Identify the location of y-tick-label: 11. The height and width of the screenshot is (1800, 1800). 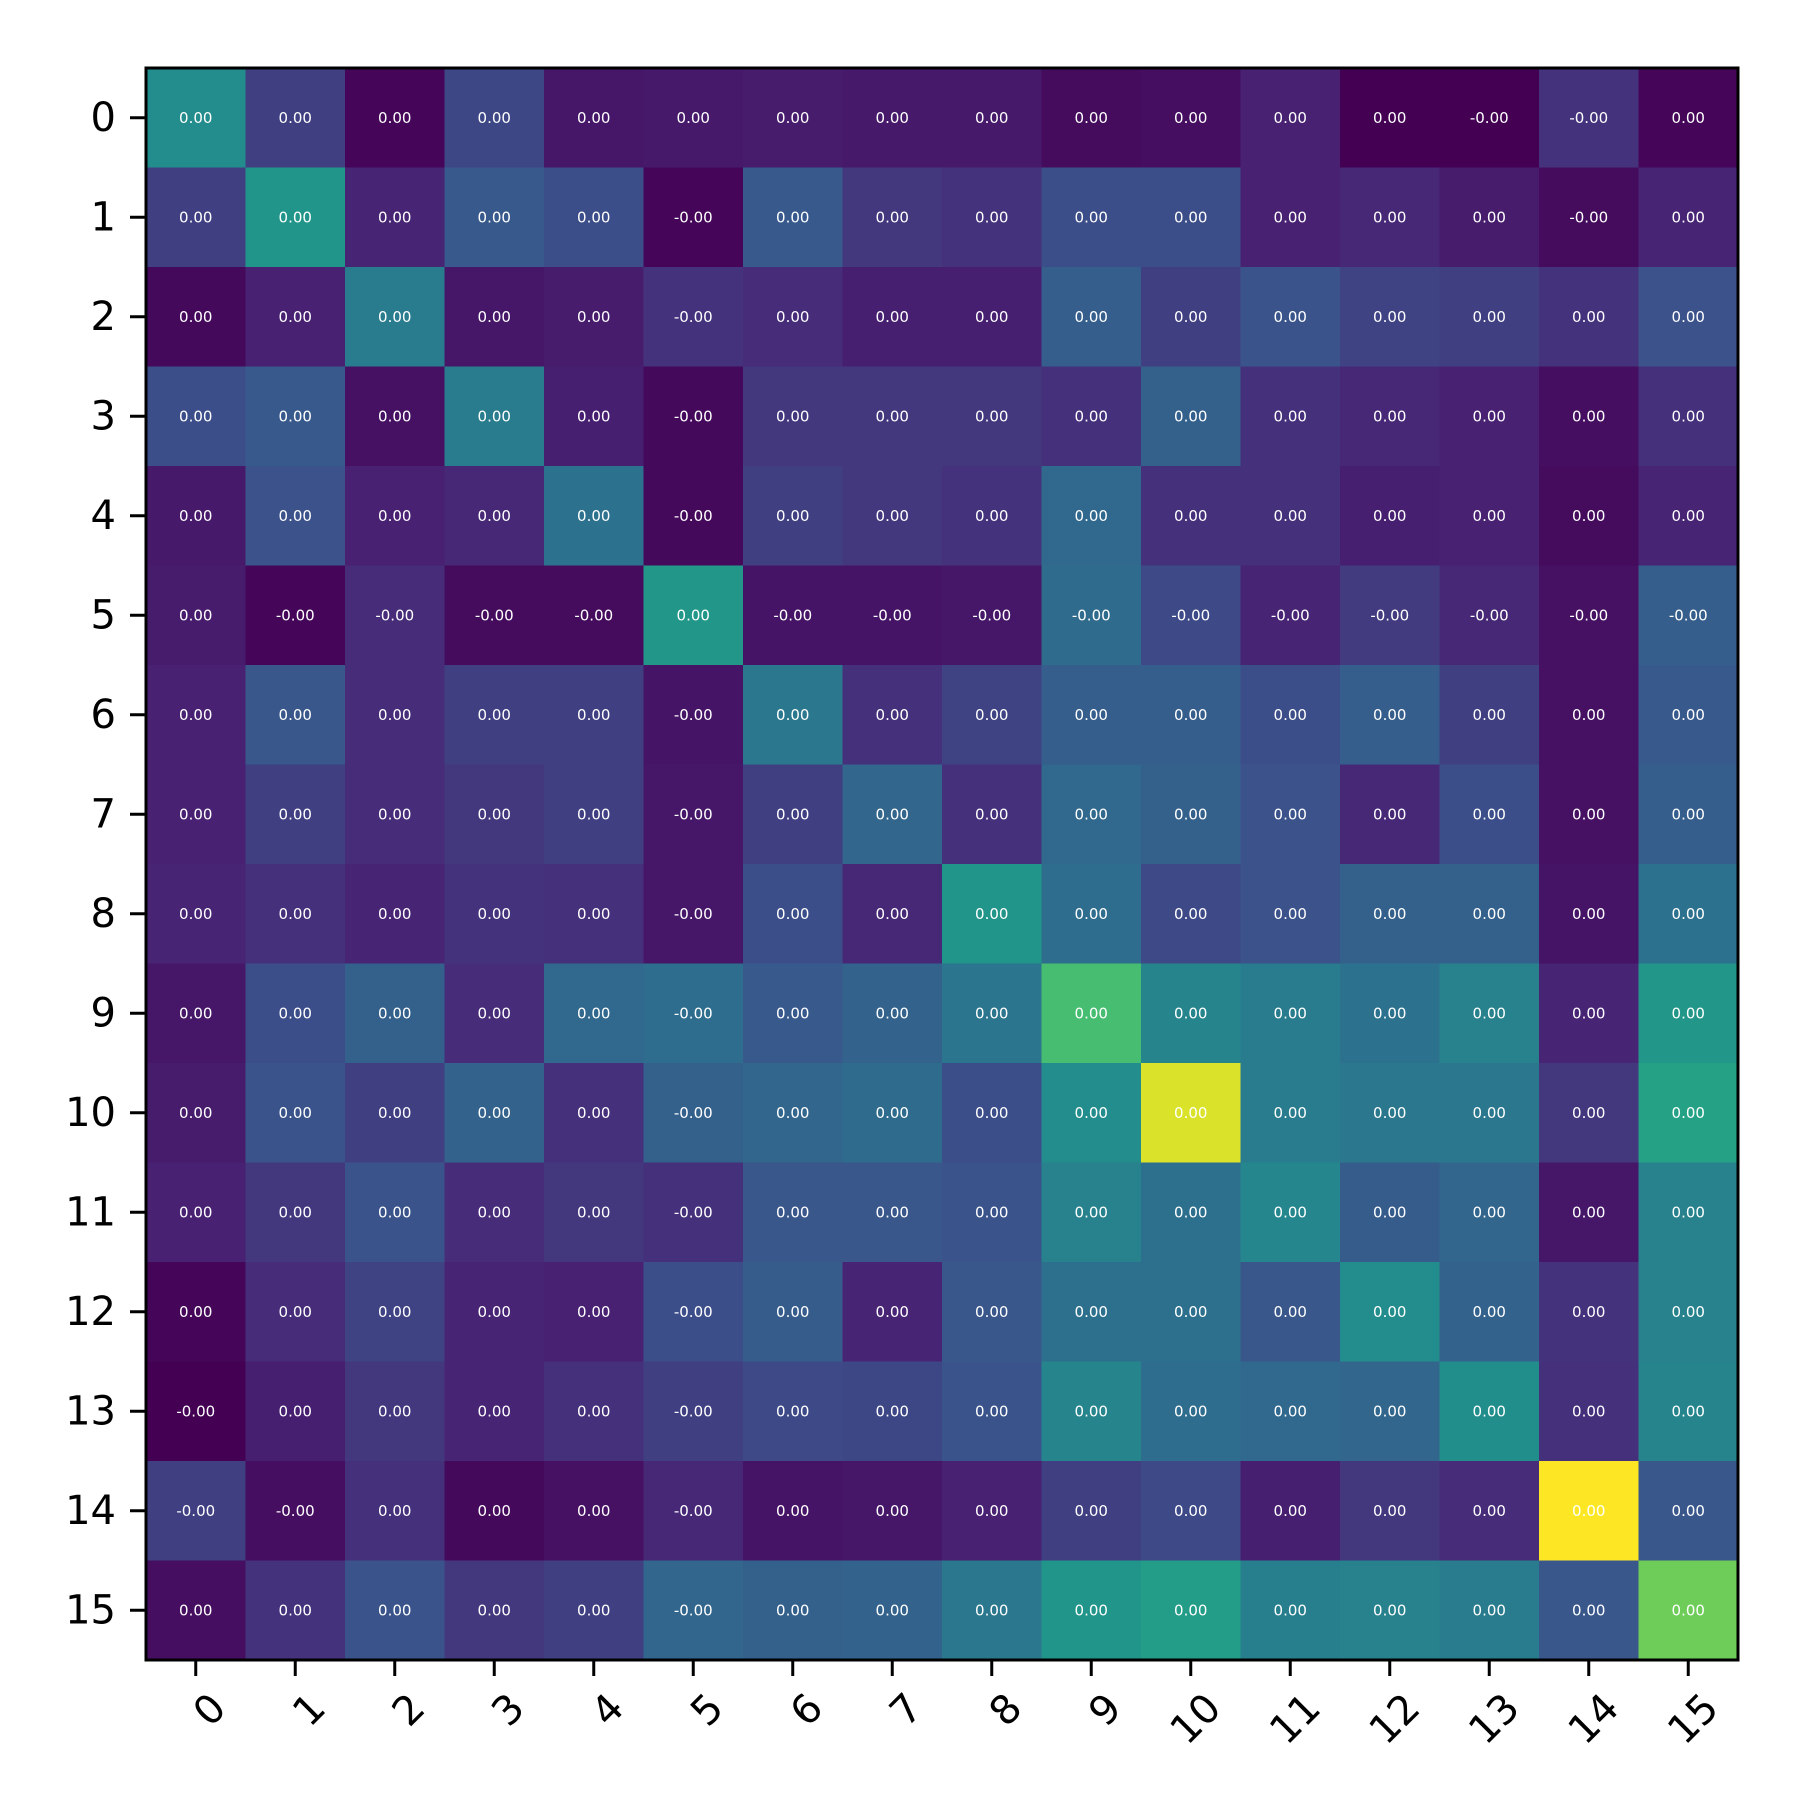
(90, 1212).